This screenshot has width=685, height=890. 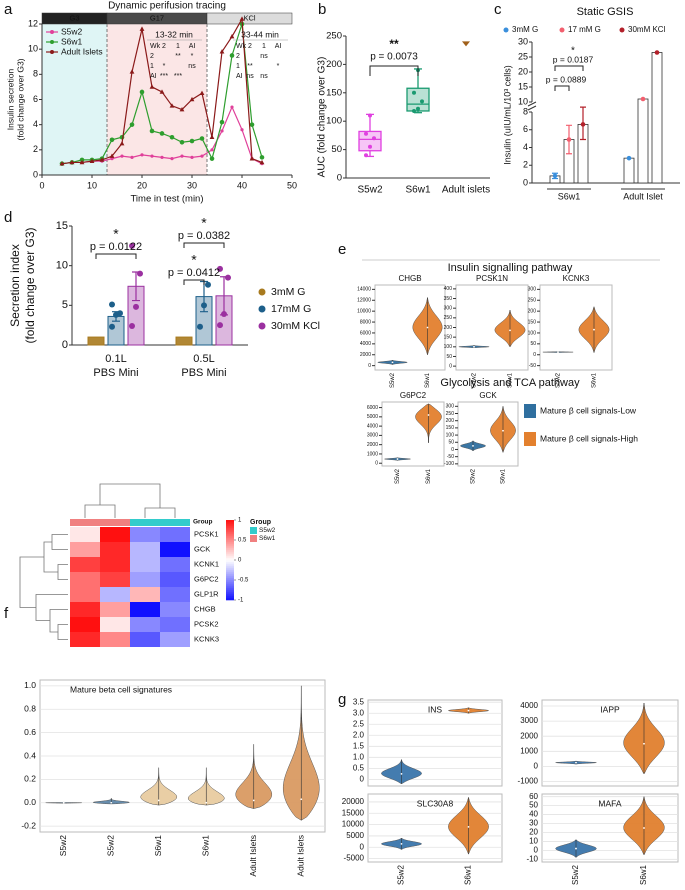 I want to click on y-tick-label: 250, so click(x=448, y=318).